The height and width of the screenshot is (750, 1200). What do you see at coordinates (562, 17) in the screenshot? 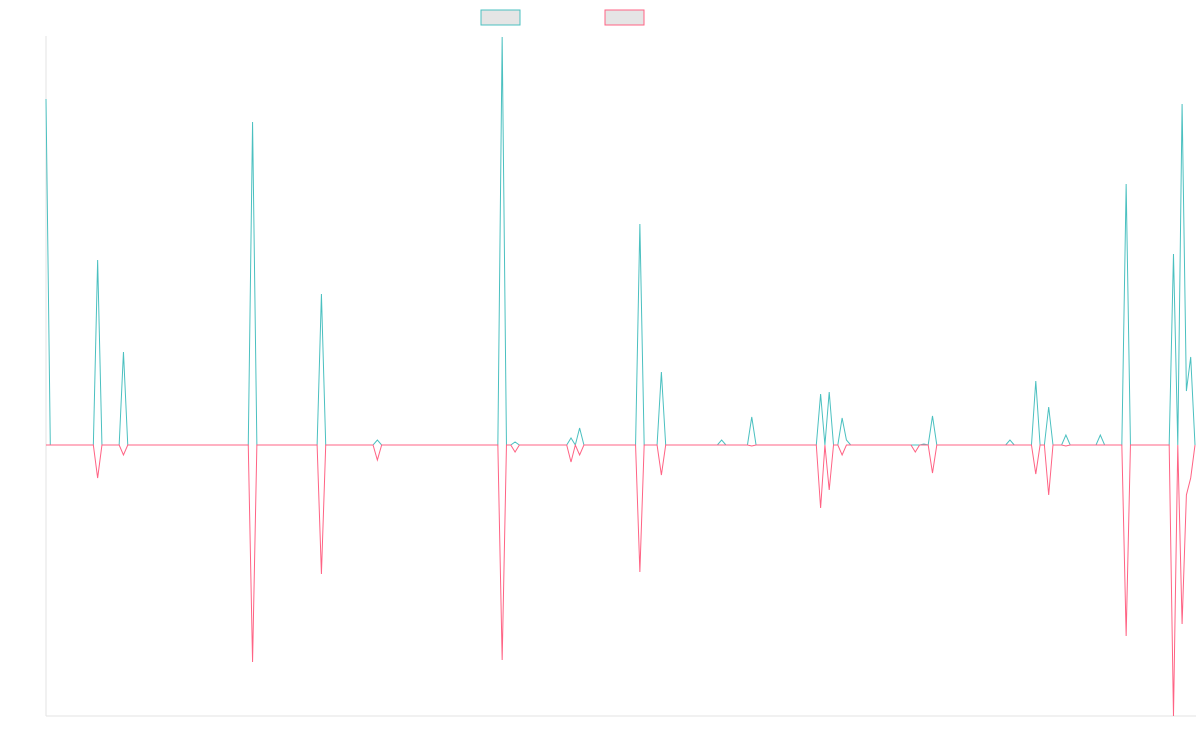
I see `legend` at bounding box center [562, 17].